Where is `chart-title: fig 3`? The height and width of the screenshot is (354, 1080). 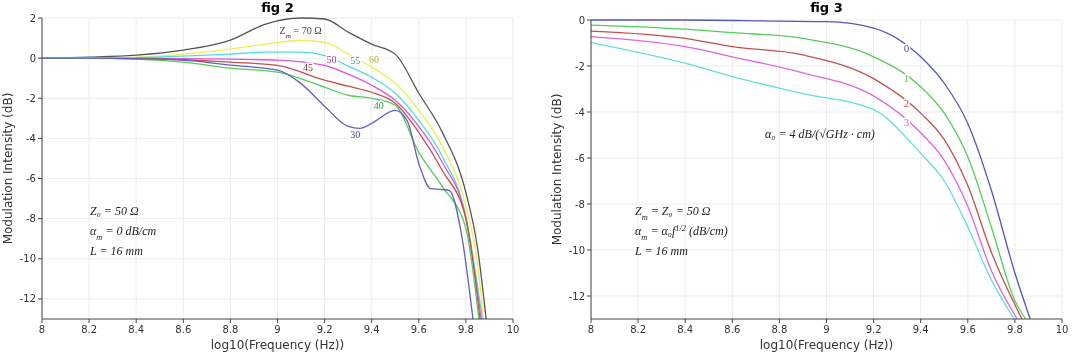 chart-title: fig 3 is located at coordinates (826, 7).